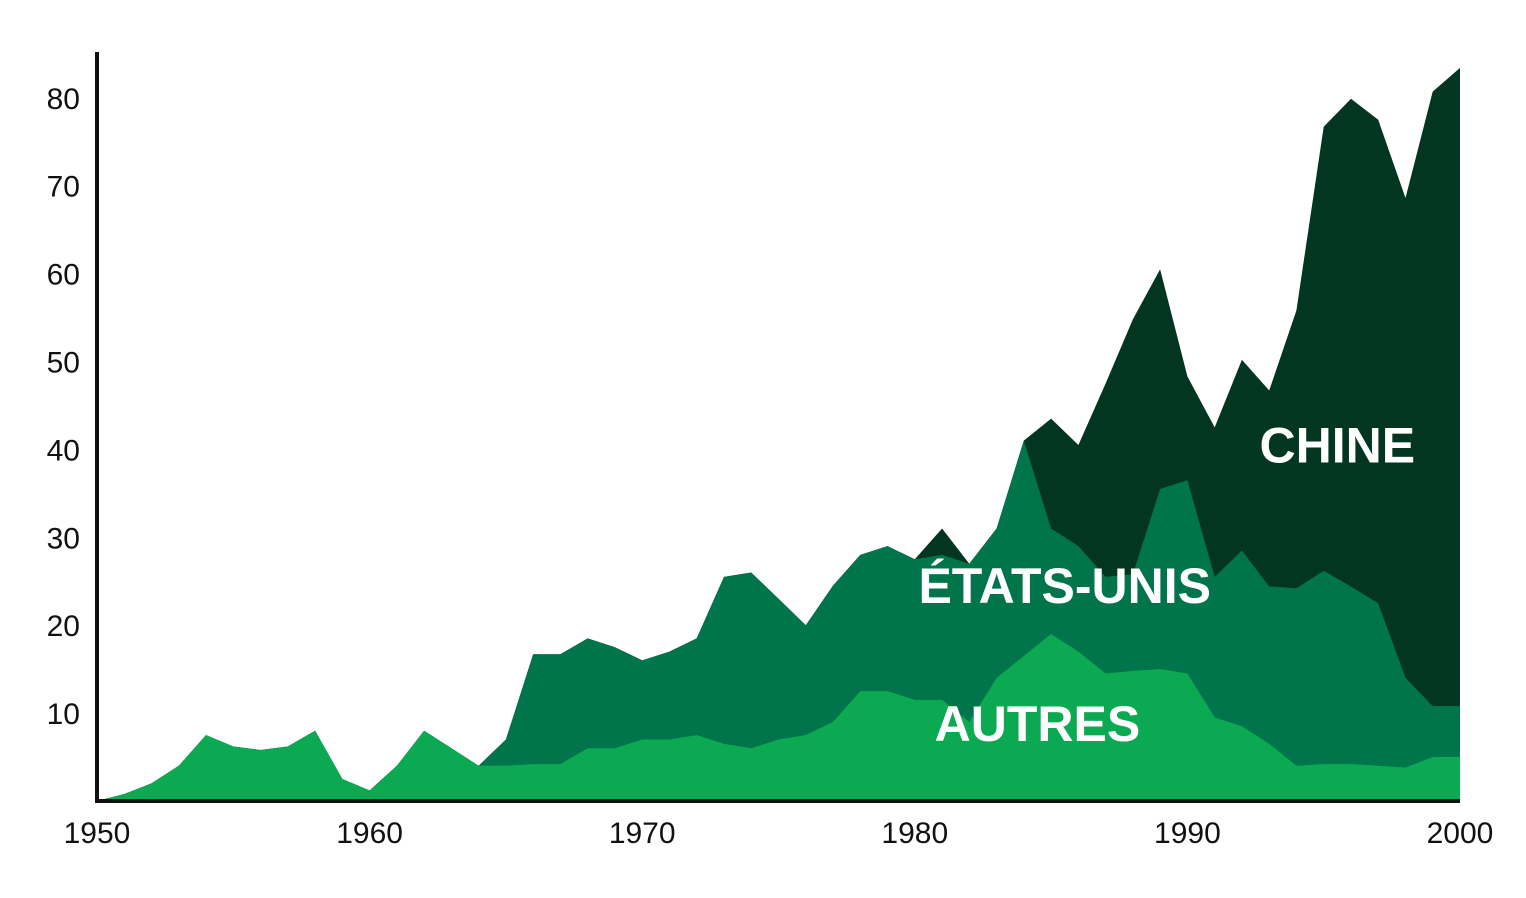 The height and width of the screenshot is (898, 1526). What do you see at coordinates (97, 833) in the screenshot?
I see `x-tick-label: 1950` at bounding box center [97, 833].